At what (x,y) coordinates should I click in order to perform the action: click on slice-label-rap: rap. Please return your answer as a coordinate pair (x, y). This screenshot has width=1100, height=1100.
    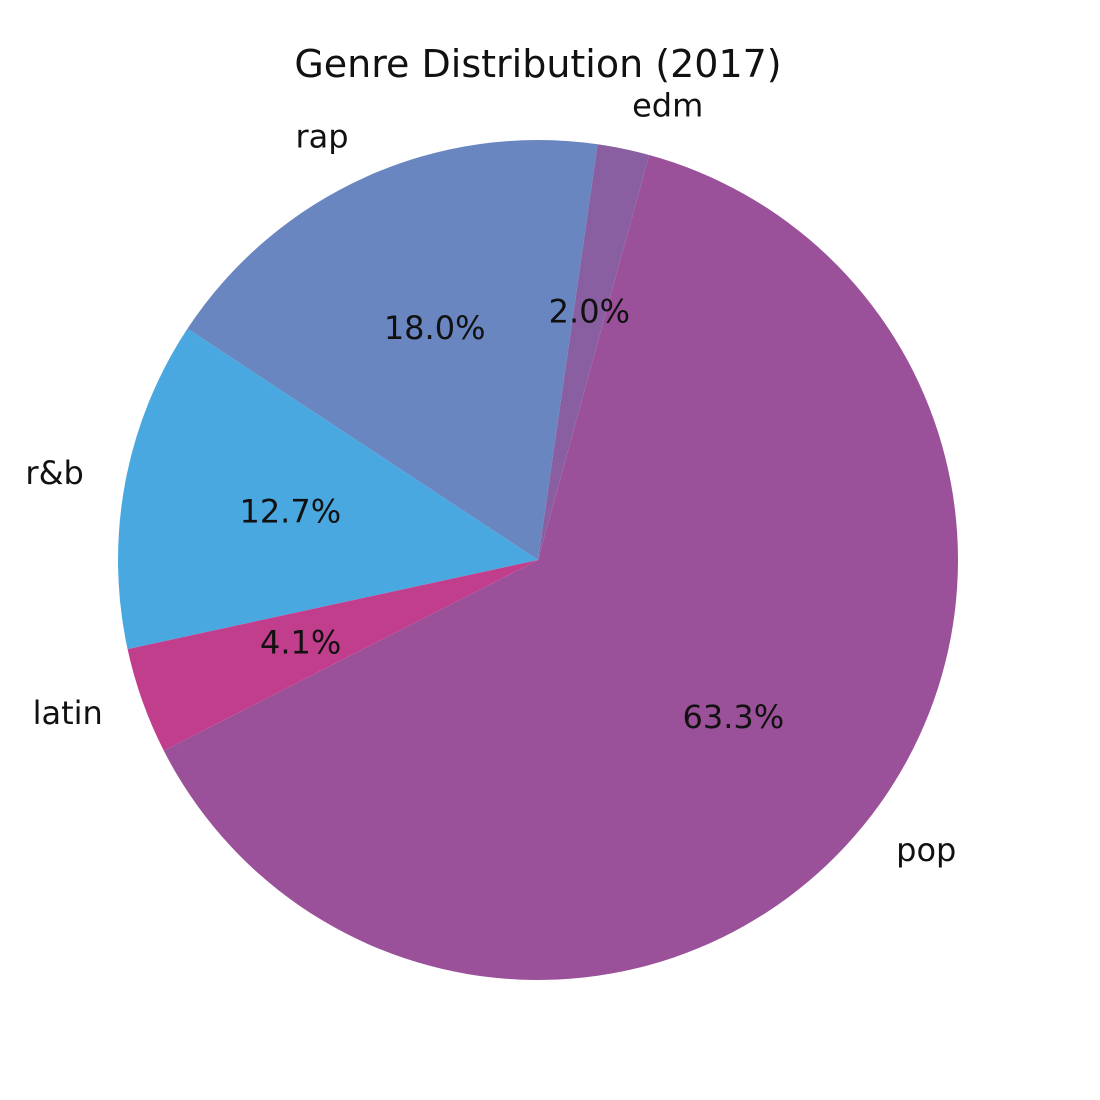
    Looking at the image, I should click on (321, 137).